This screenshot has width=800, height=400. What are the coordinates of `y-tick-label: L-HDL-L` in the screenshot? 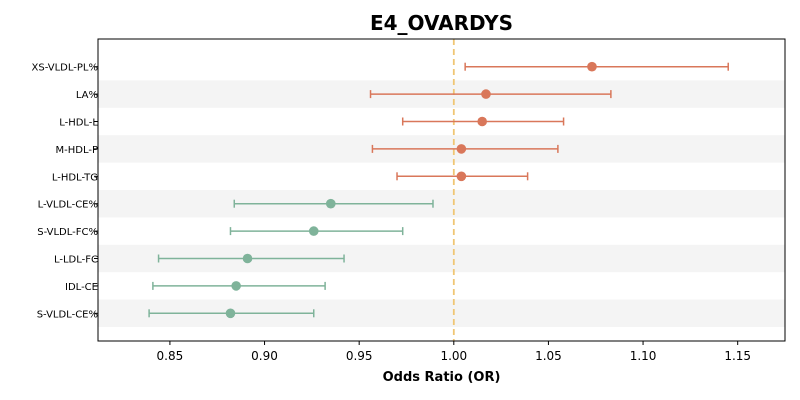 It's located at (78, 123).